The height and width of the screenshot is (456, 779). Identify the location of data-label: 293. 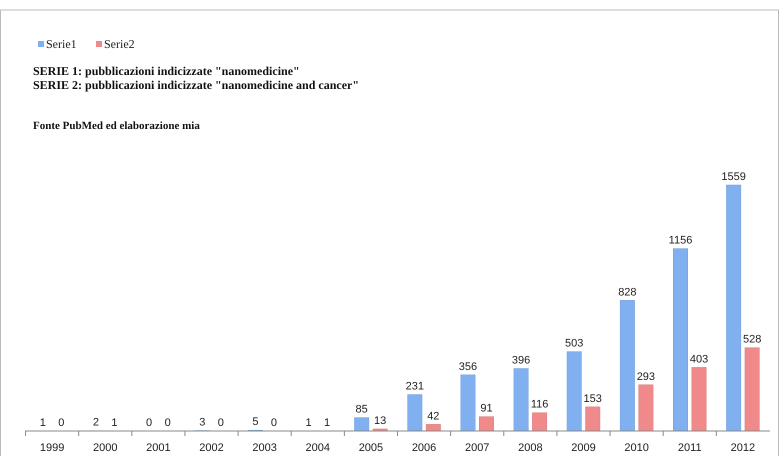
(646, 376).